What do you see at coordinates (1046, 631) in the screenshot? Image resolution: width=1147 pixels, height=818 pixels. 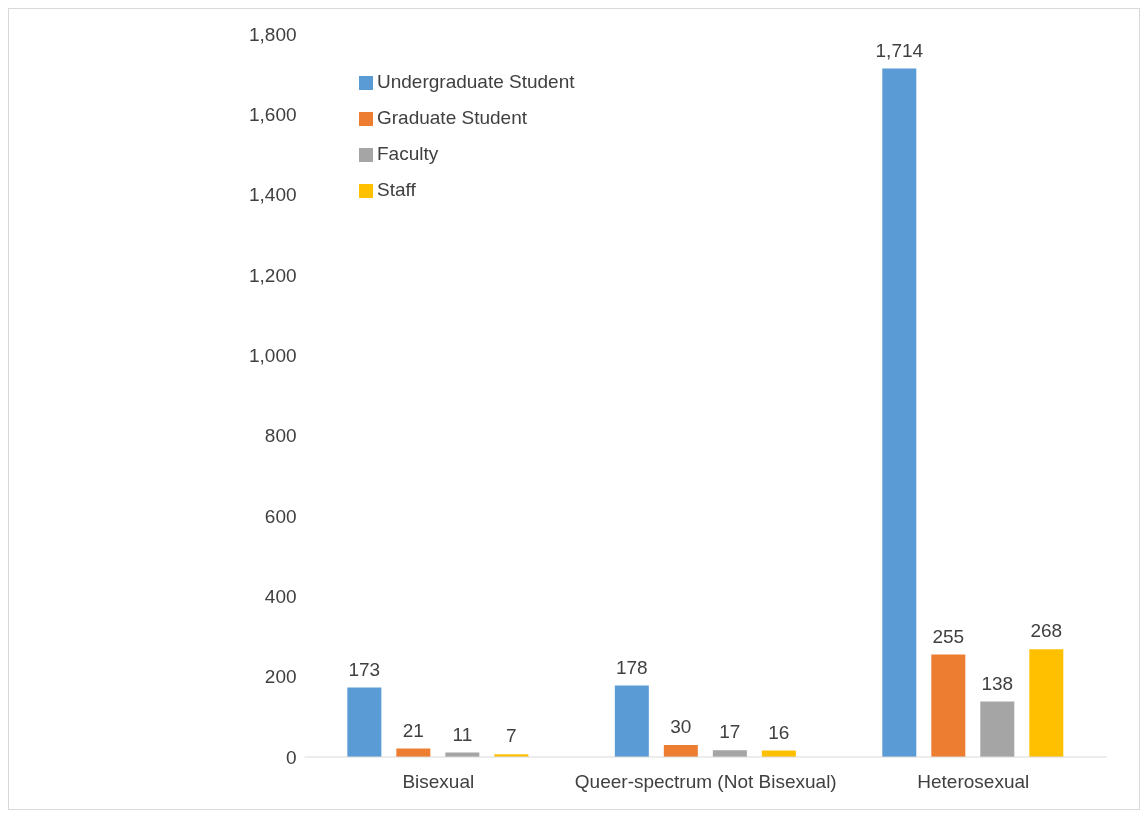 I see `data-label: 268` at bounding box center [1046, 631].